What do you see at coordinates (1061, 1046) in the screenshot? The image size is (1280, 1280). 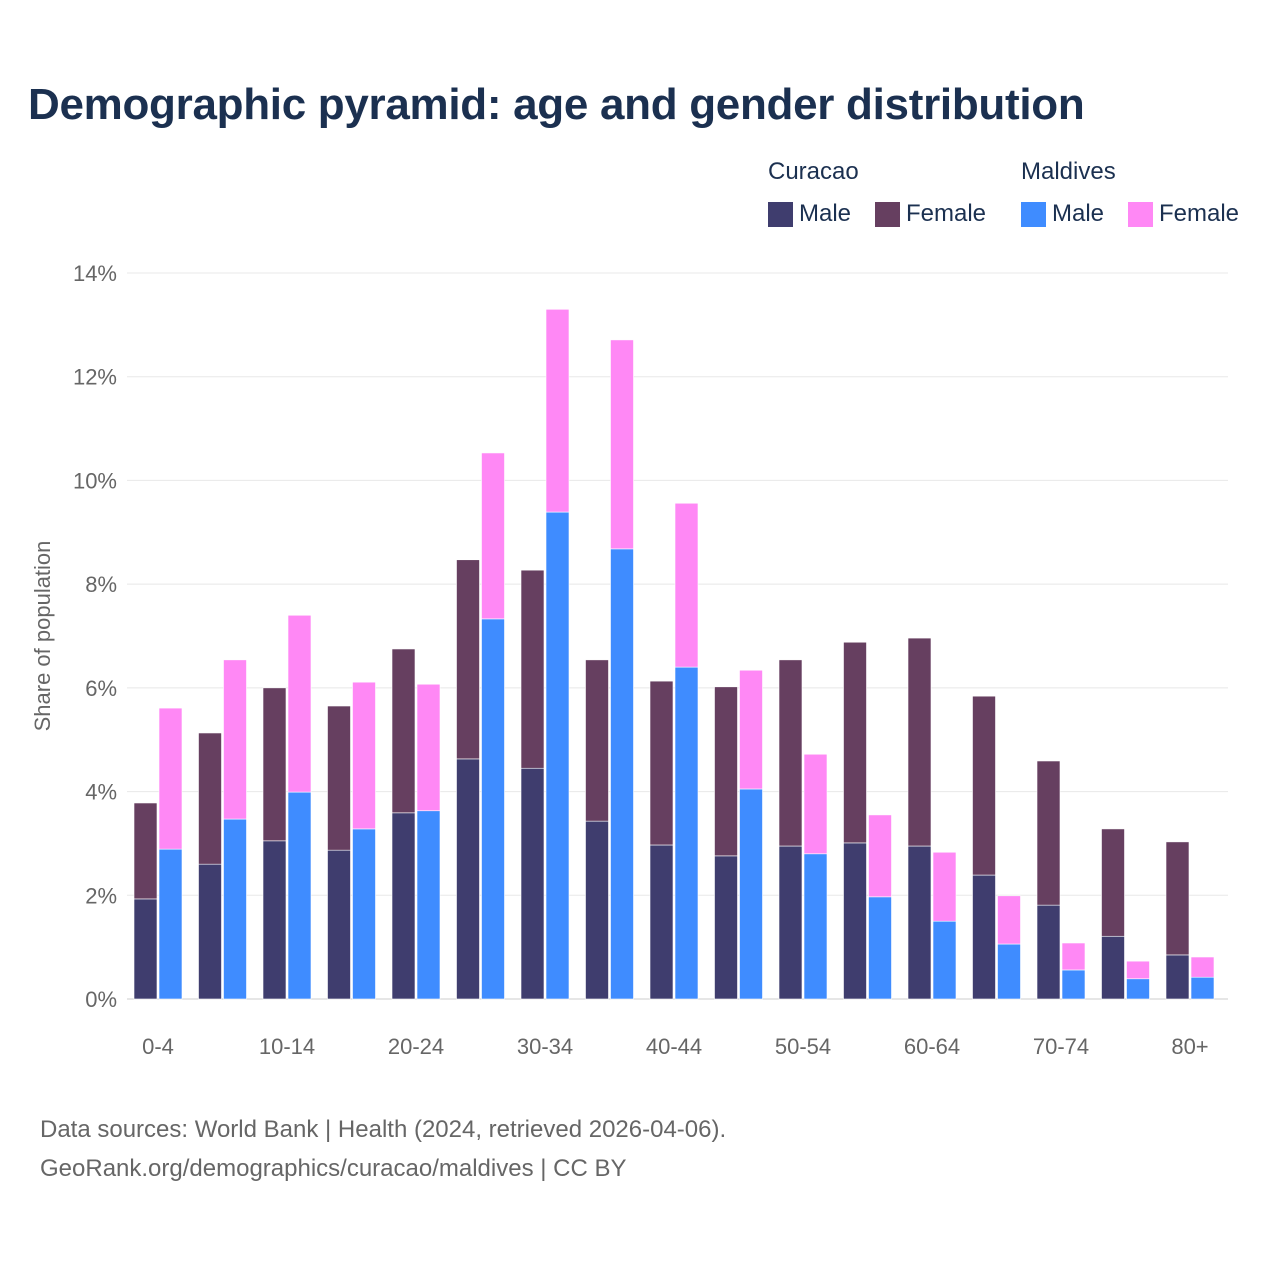 I see `x-tick-label: 70-74` at bounding box center [1061, 1046].